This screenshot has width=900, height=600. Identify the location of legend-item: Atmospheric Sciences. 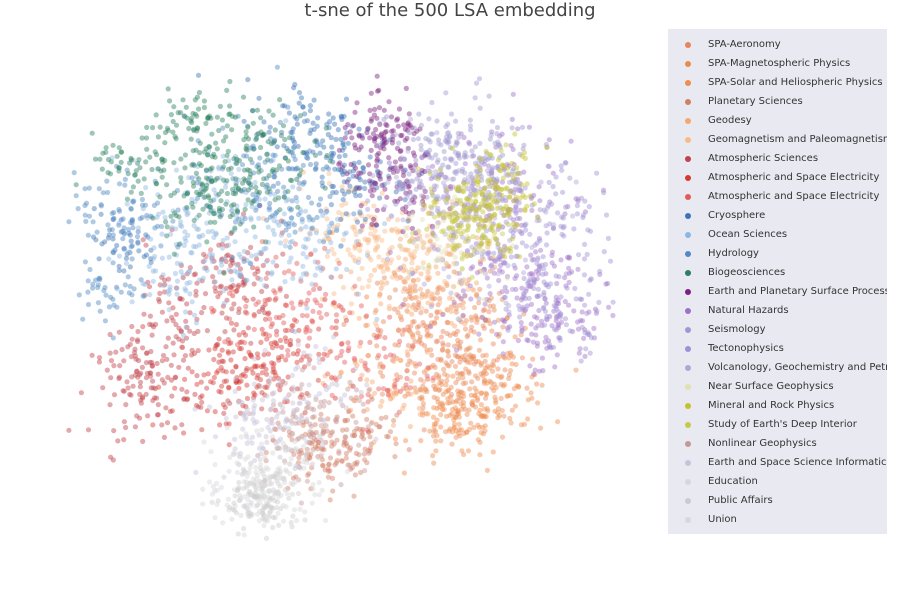
(777, 158).